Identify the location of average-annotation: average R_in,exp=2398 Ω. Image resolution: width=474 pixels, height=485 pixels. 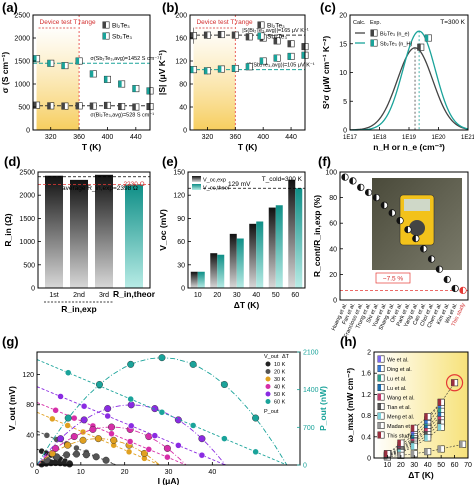
(100, 188).